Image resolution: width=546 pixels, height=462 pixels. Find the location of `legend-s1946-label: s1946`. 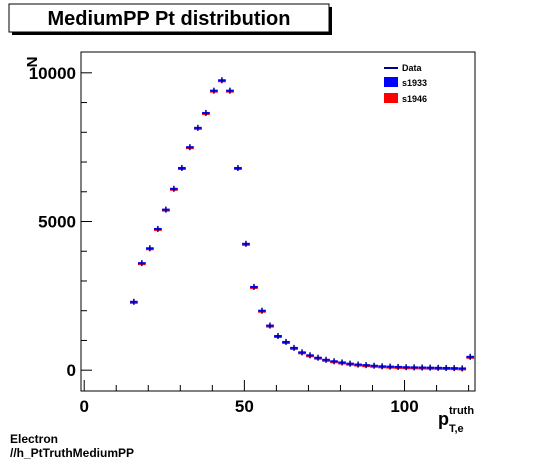

legend-s1946-label: s1946 is located at coordinates (414, 99).